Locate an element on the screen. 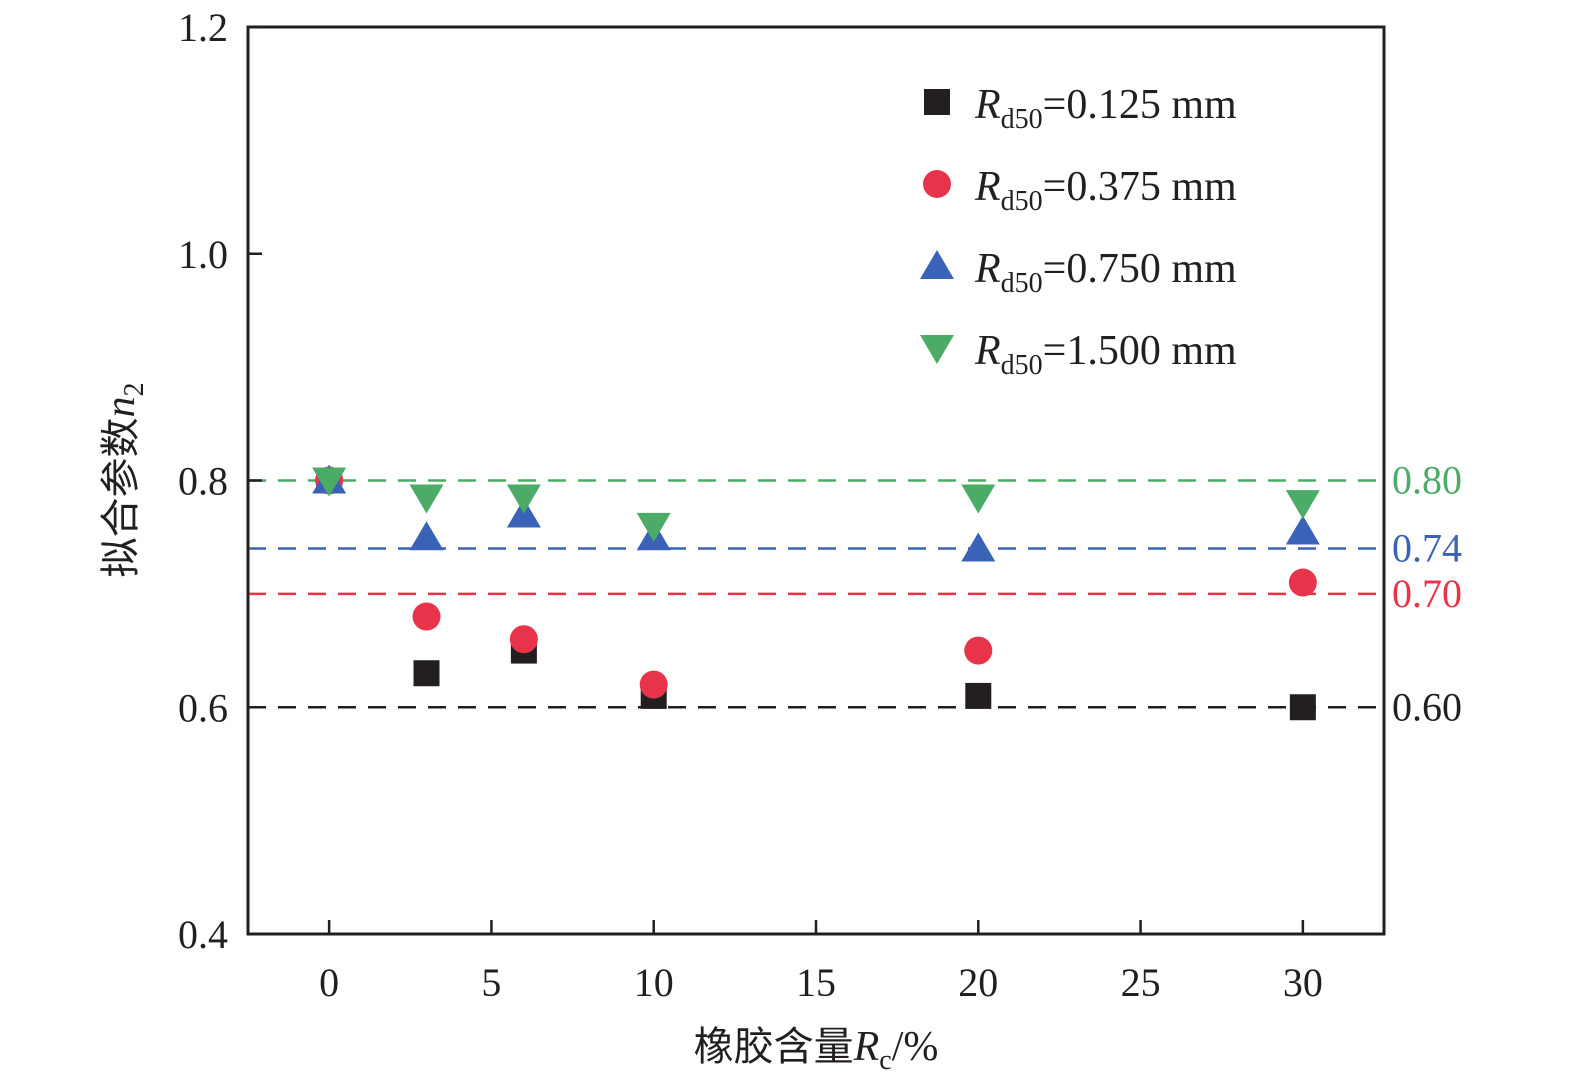  y-tick-label: 1.0 is located at coordinates (203, 254).